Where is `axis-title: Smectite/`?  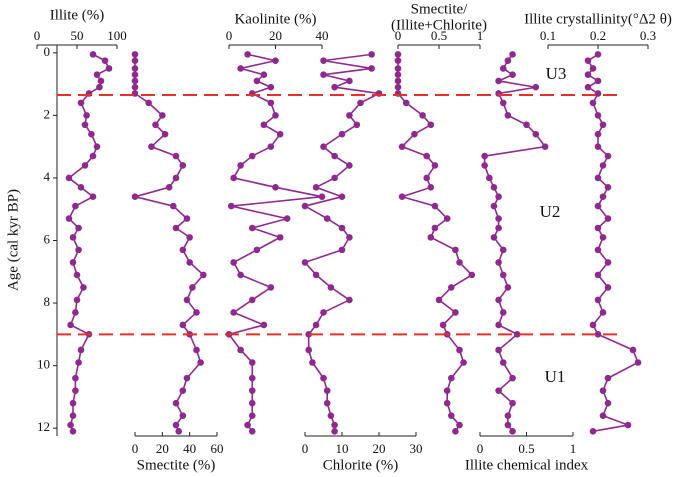 axis-title: Smectite/ is located at coordinates (439, 9).